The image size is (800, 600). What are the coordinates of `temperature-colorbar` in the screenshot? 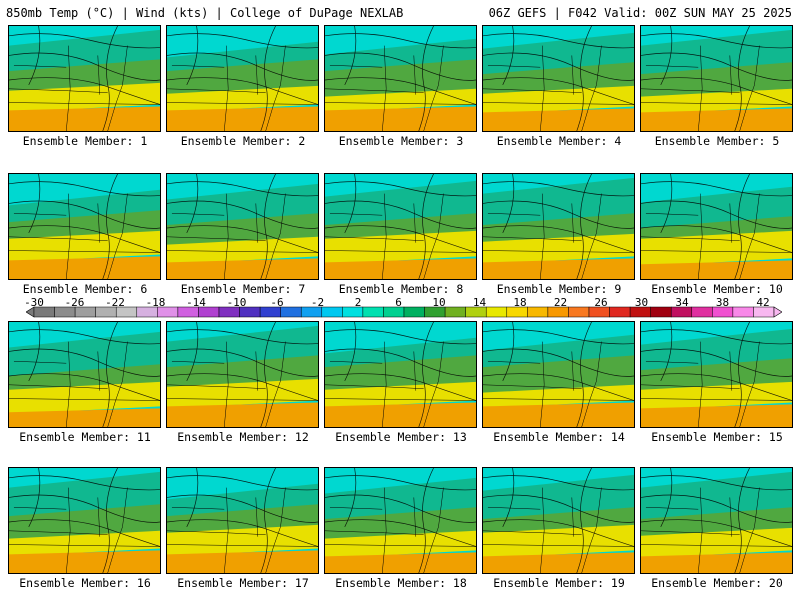 It's located at (404, 312).